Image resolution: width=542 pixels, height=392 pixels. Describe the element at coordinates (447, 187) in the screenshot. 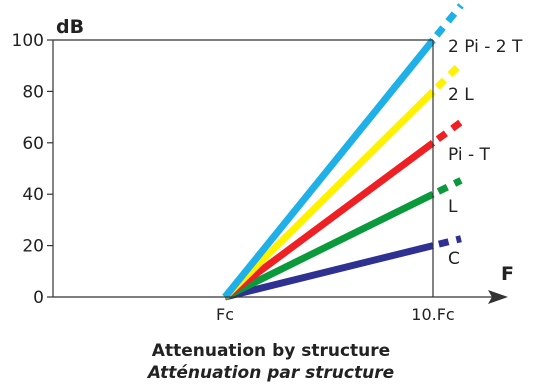

I see `series-extension-l` at that location.